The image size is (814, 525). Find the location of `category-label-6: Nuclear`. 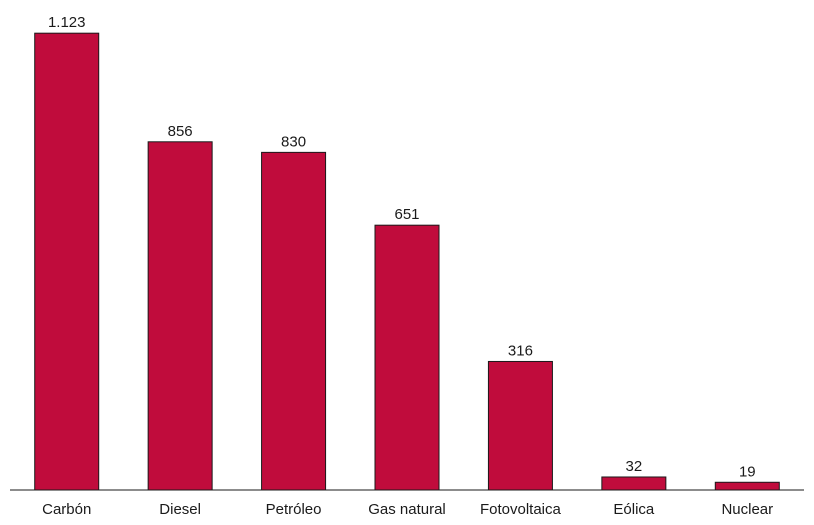

category-label-6: Nuclear is located at coordinates (747, 509).